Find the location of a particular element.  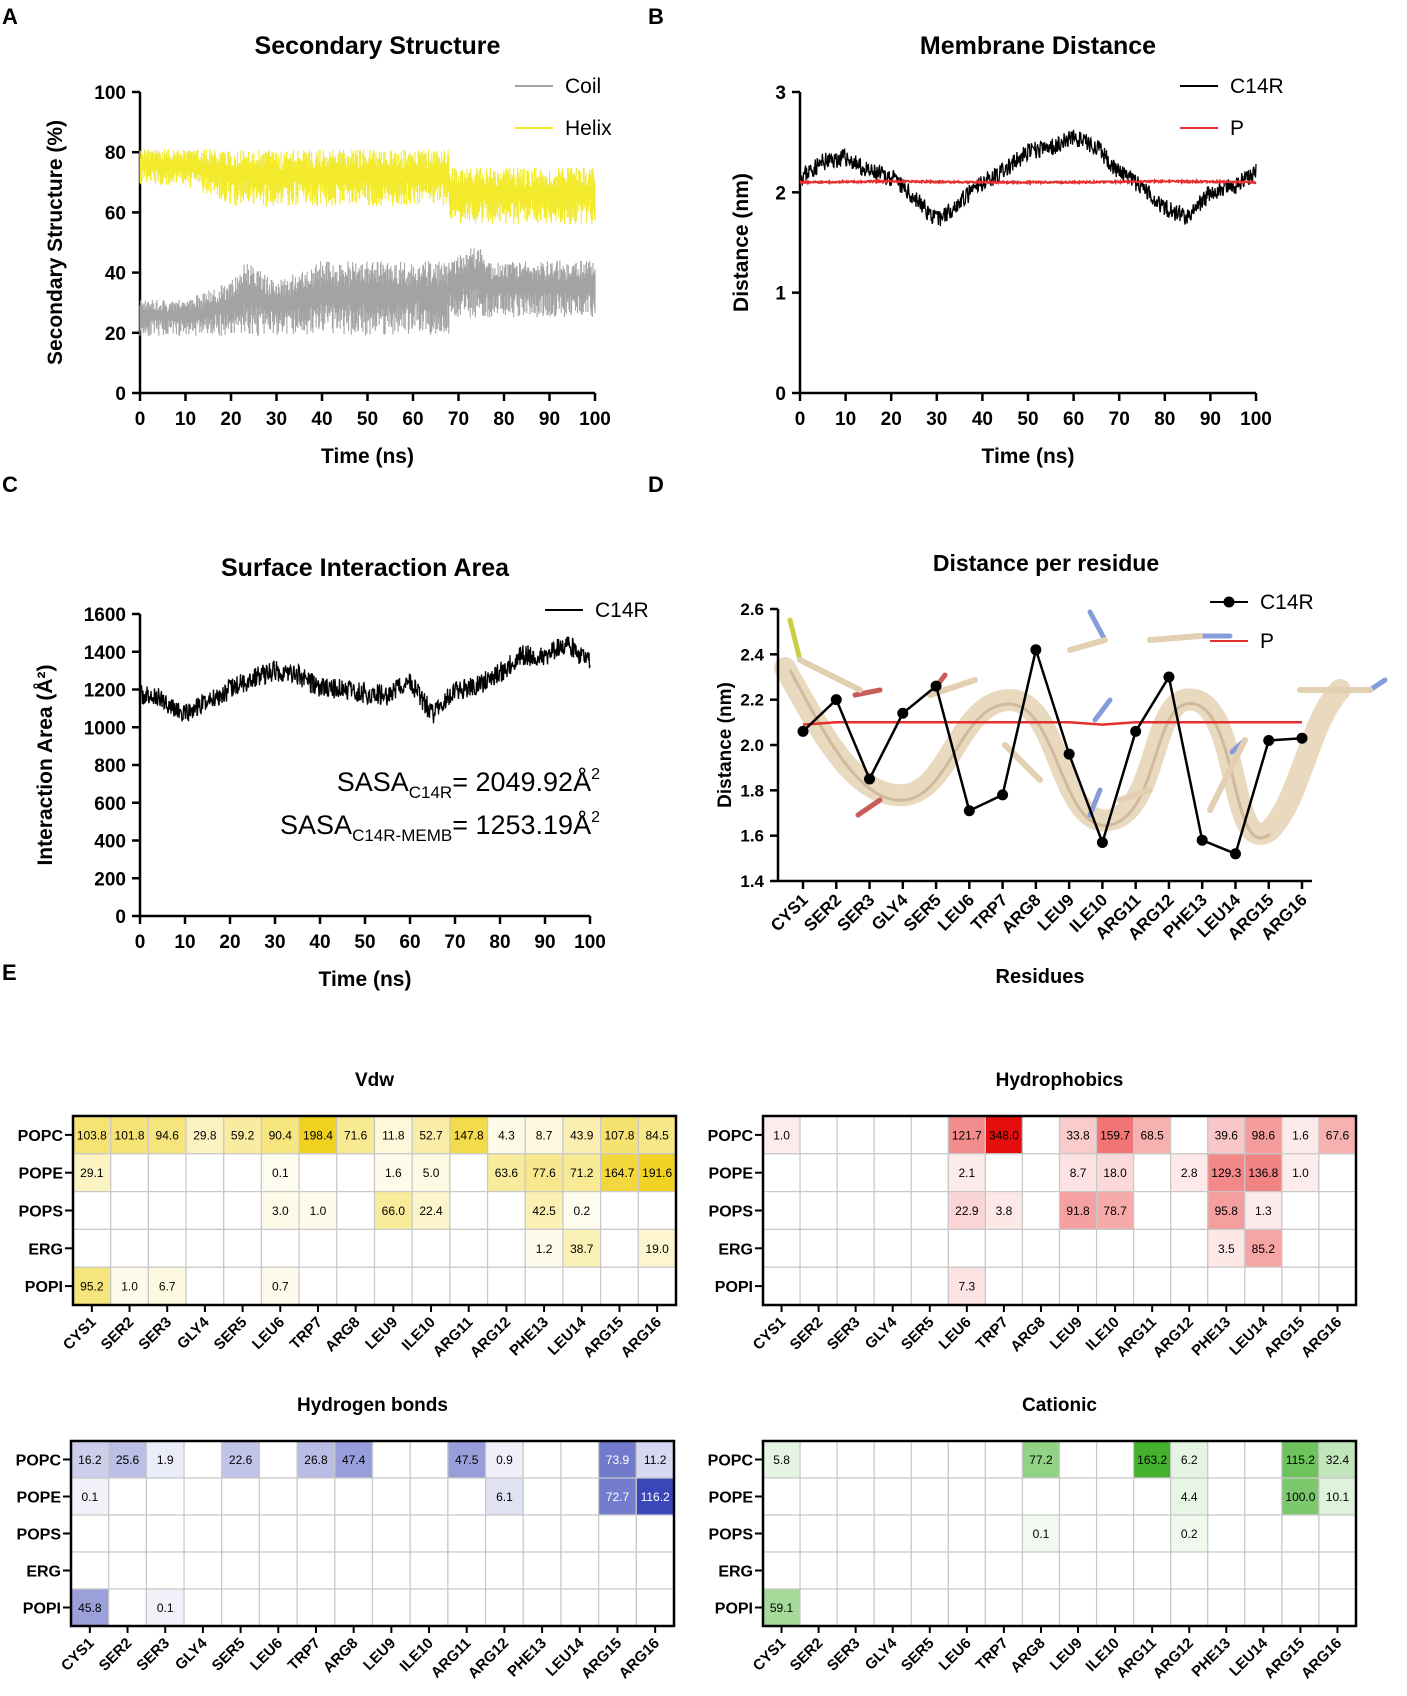

x-tick-label: 30 is located at coordinates (276, 419).